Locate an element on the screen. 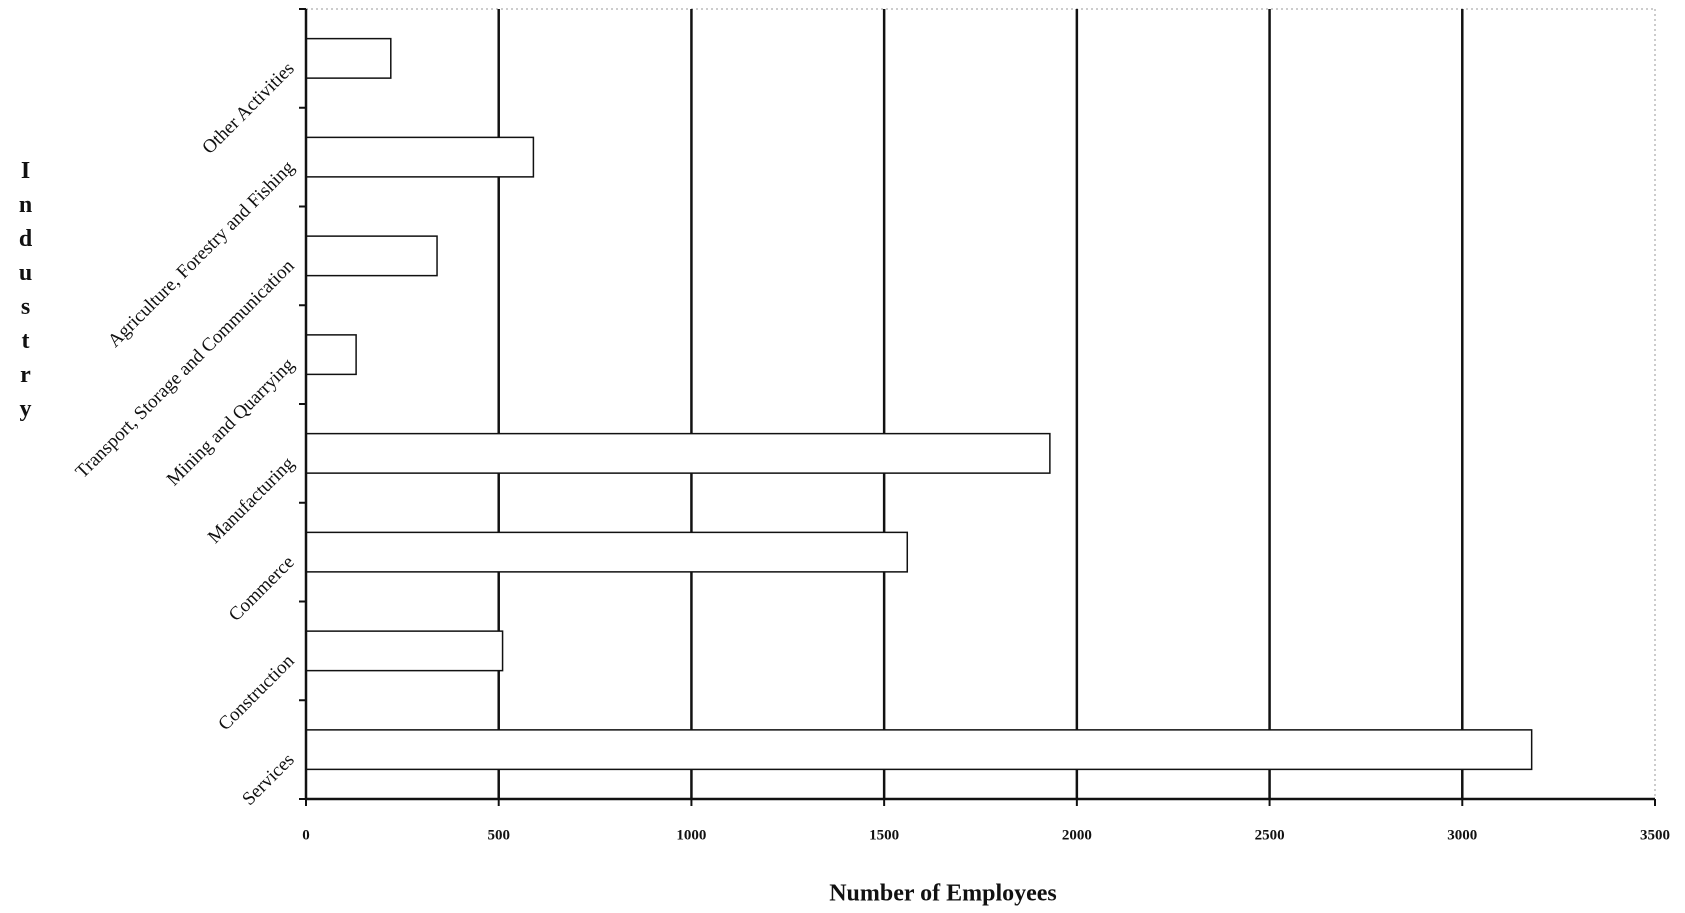  y-tick-label: Transport, Storage and Communication is located at coordinates (185, 368).